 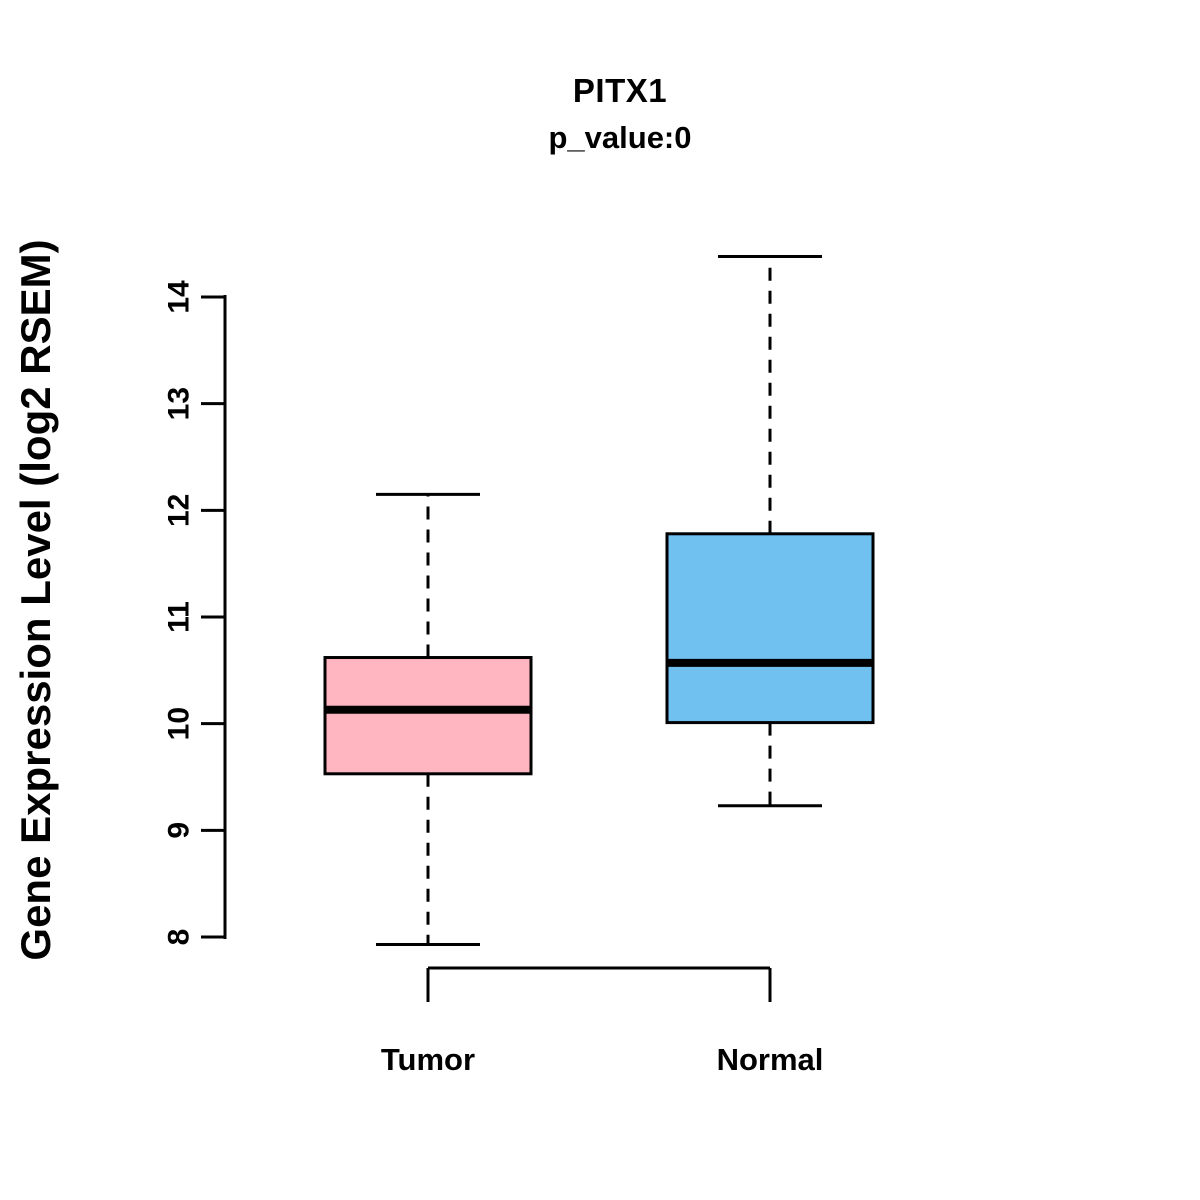 I want to click on chart-title-block: PITX1 p_value:0, so click(x=620, y=114).